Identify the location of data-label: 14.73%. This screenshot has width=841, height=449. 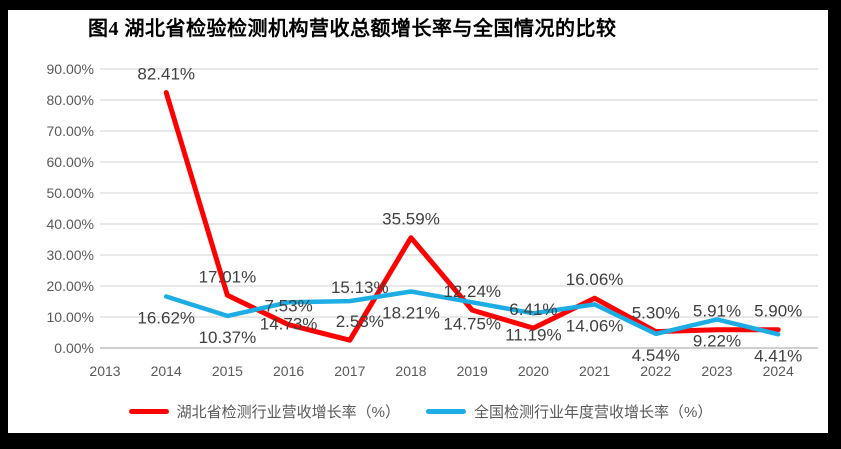
(289, 323).